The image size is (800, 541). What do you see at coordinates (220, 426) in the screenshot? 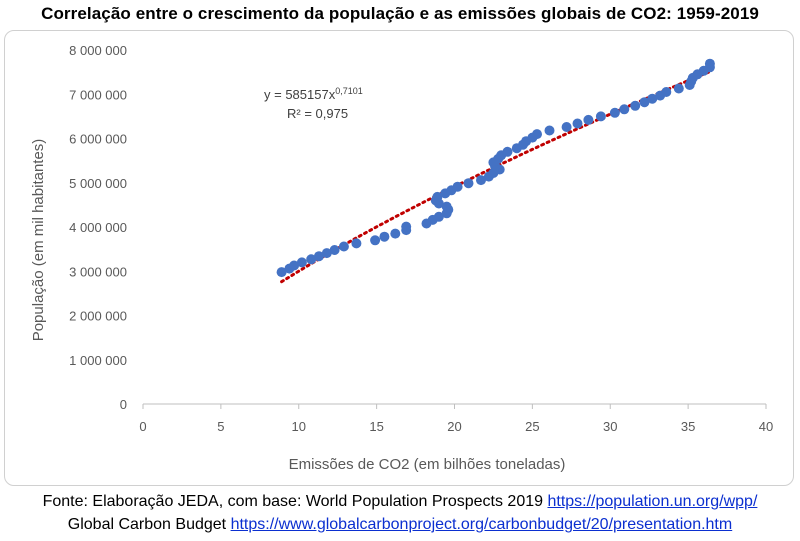
I see `x-tick-label: 5` at bounding box center [220, 426].